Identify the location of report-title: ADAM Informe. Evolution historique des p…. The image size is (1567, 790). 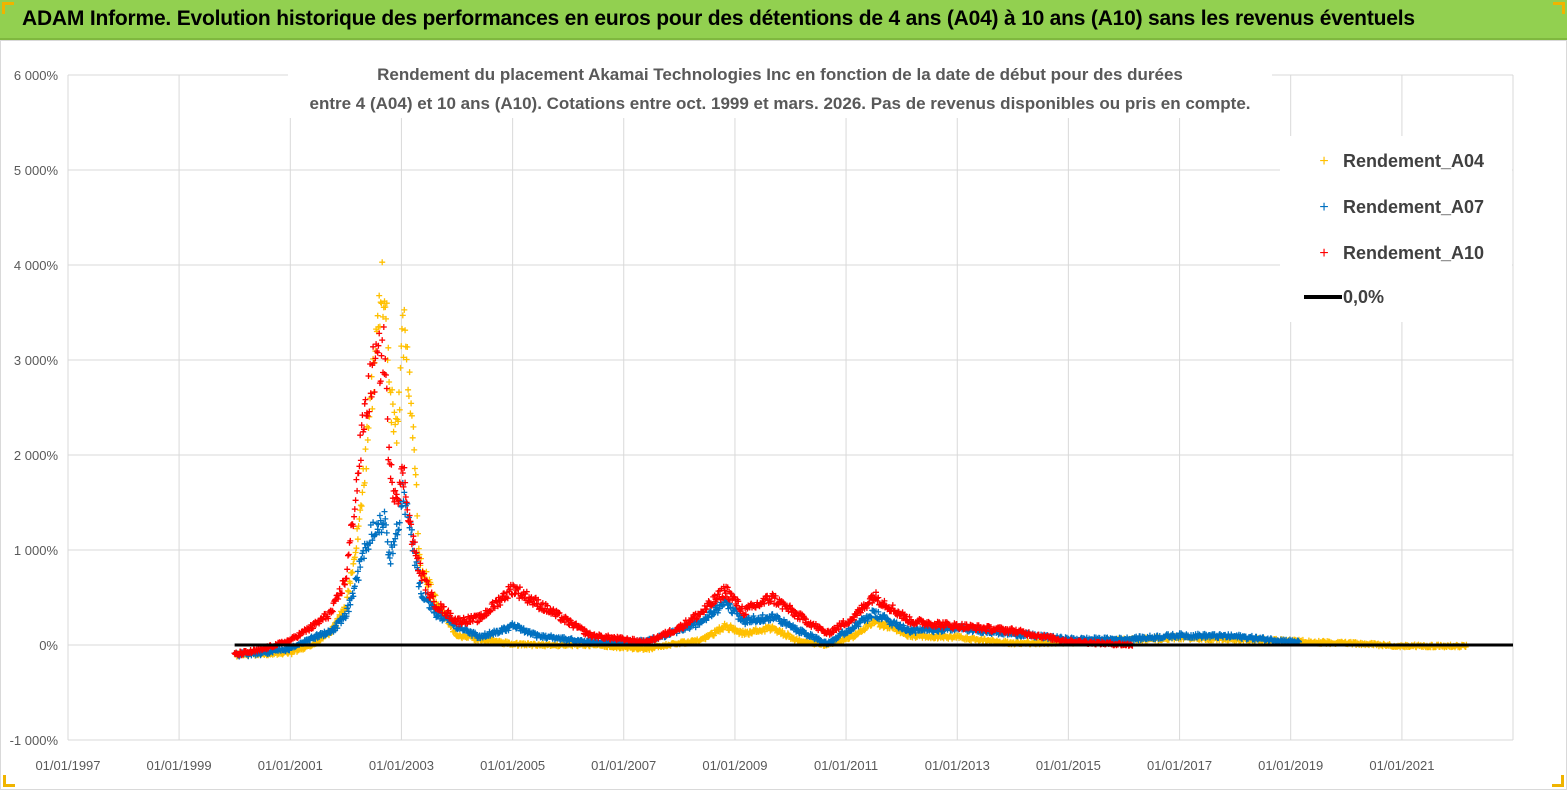
(718, 18).